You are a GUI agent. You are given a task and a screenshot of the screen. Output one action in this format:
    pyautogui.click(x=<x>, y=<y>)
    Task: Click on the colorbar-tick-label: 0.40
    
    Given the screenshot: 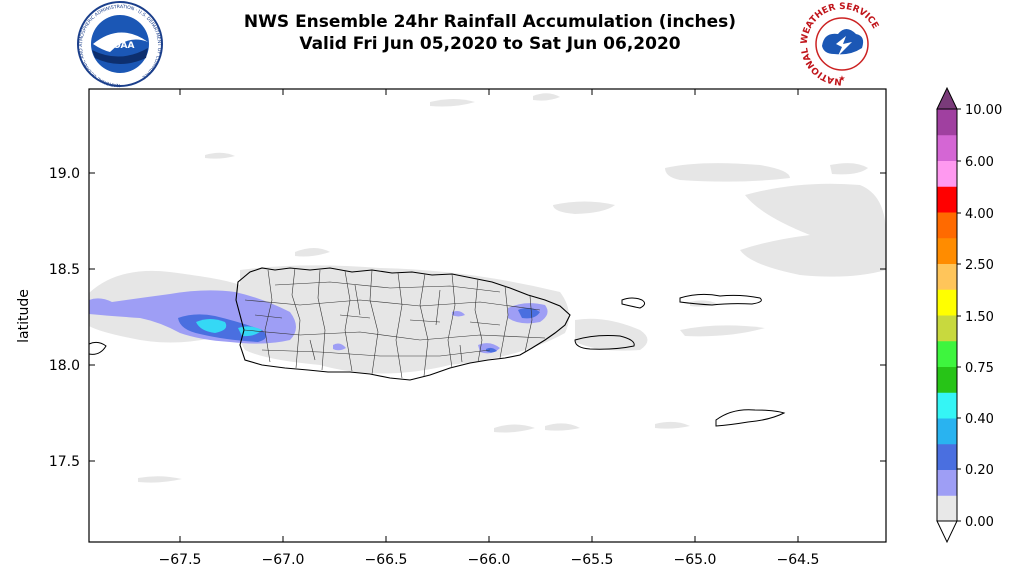 What is the action you would take?
    pyautogui.click(x=979, y=419)
    